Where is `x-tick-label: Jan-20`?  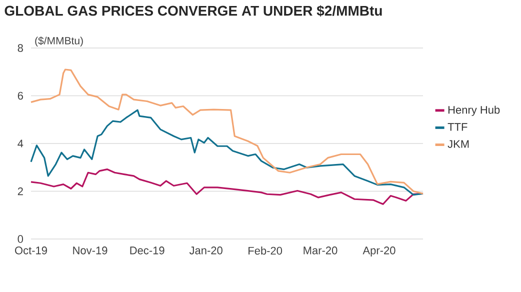
x-tick-label: Jan-20 is located at coordinates (205, 250).